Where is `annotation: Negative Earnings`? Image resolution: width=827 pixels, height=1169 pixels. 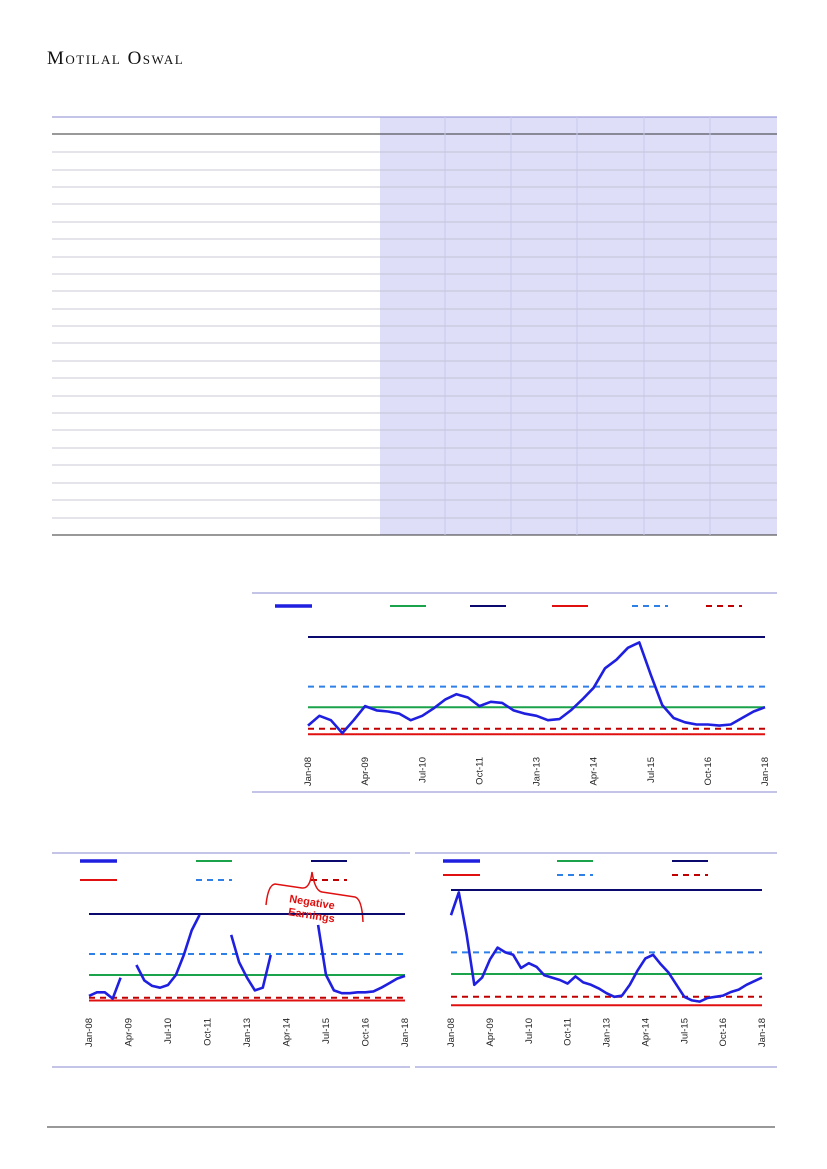
annotation: Negative Earnings is located at coordinates (312, 909).